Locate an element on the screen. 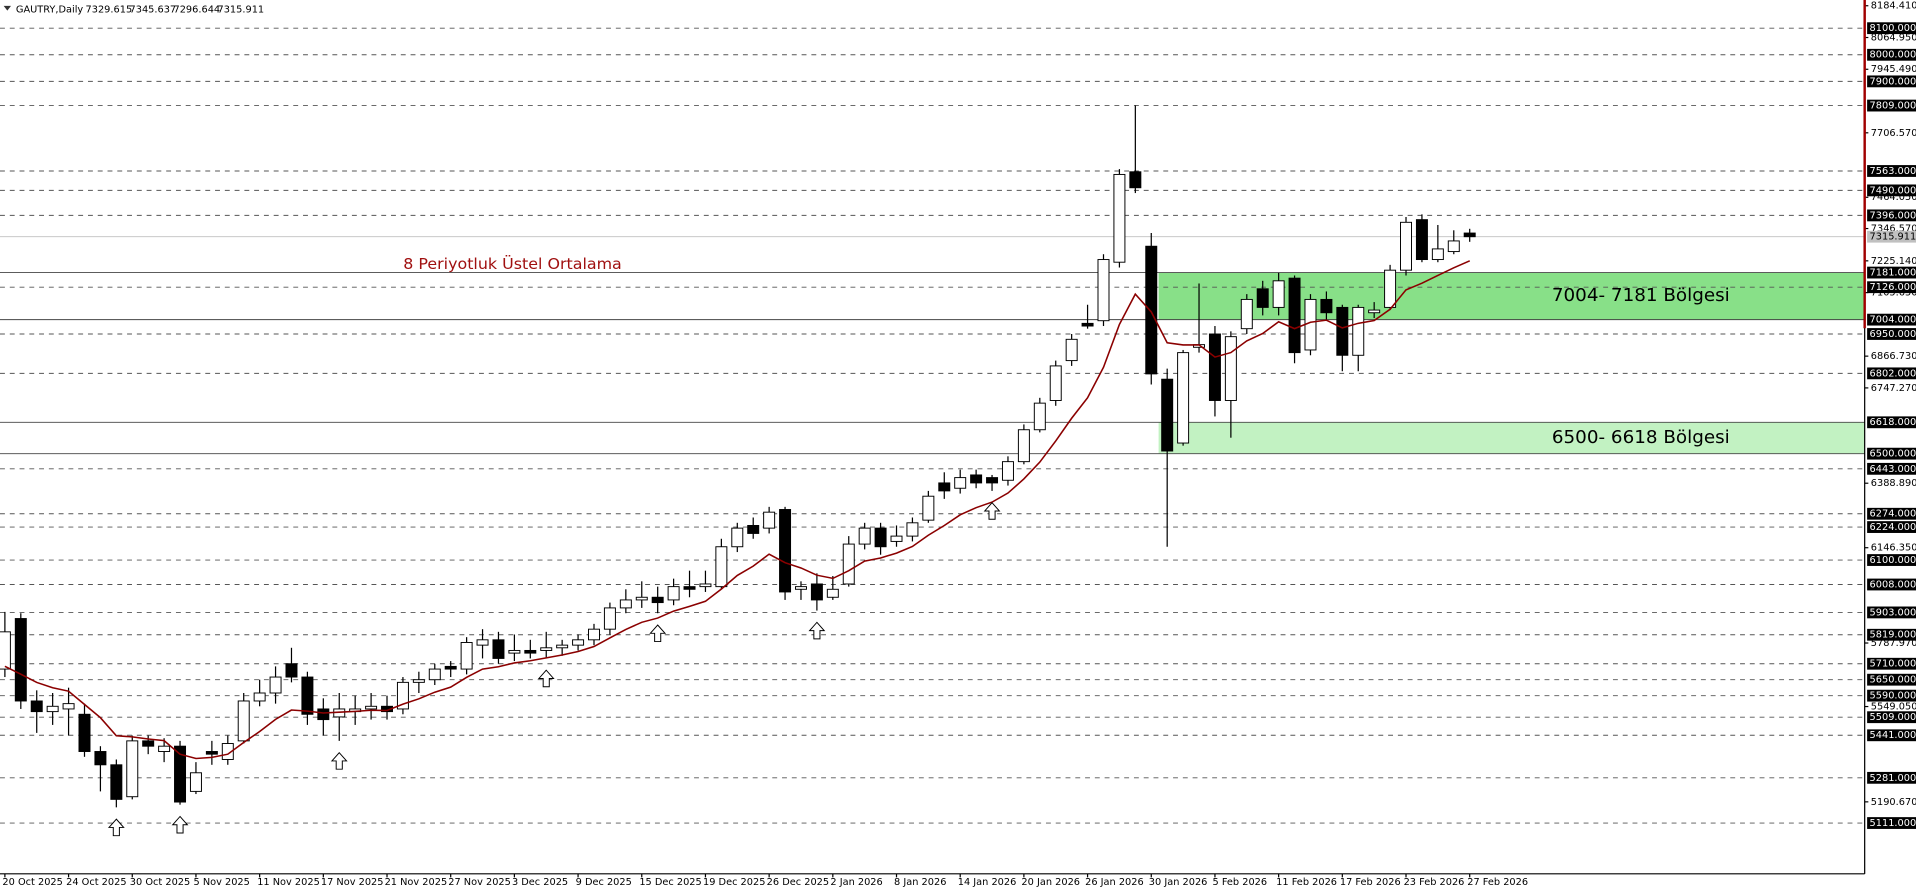 The height and width of the screenshot is (888, 1916). y-tick-label: 6866.730 is located at coordinates (1893, 356).